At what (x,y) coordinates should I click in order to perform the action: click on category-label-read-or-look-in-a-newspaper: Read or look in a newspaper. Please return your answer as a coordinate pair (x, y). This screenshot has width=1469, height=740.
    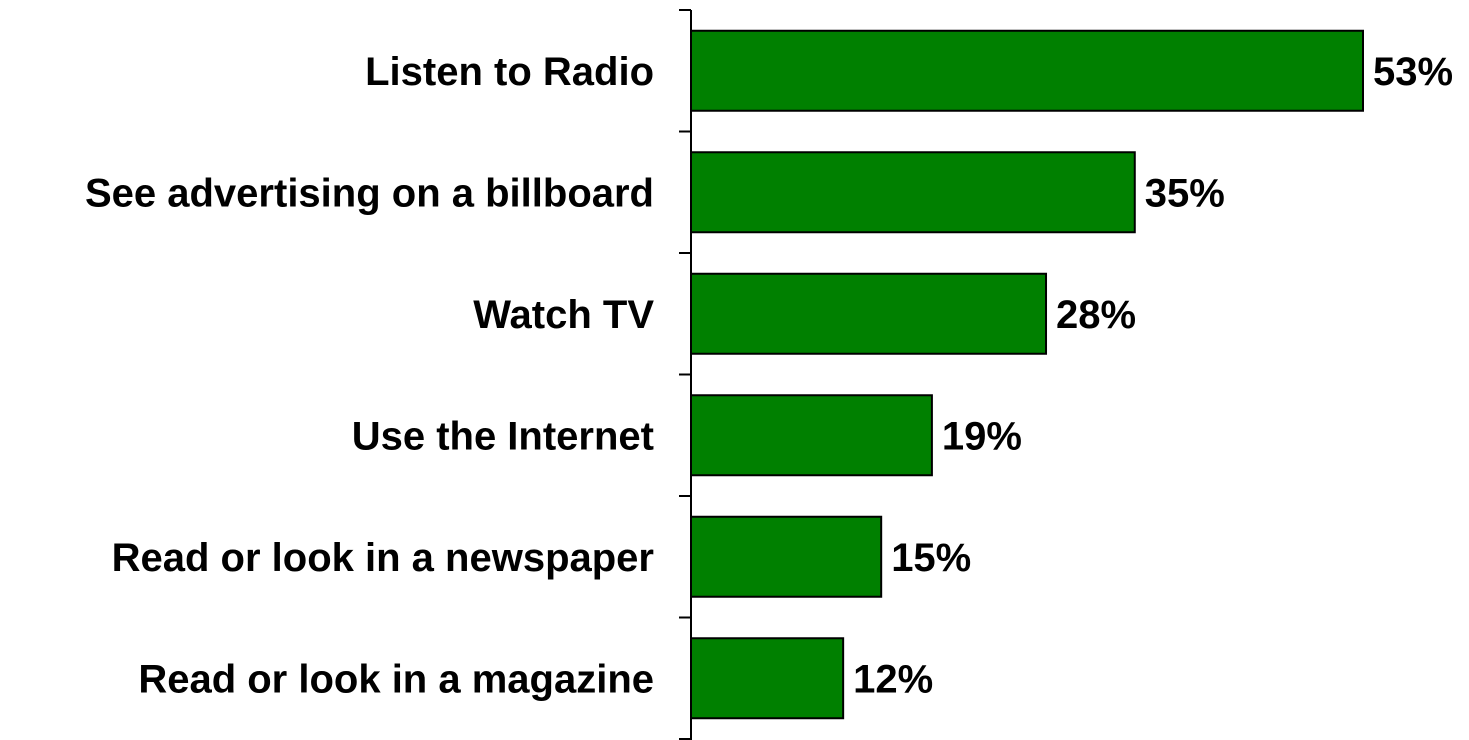
    Looking at the image, I should click on (383, 558).